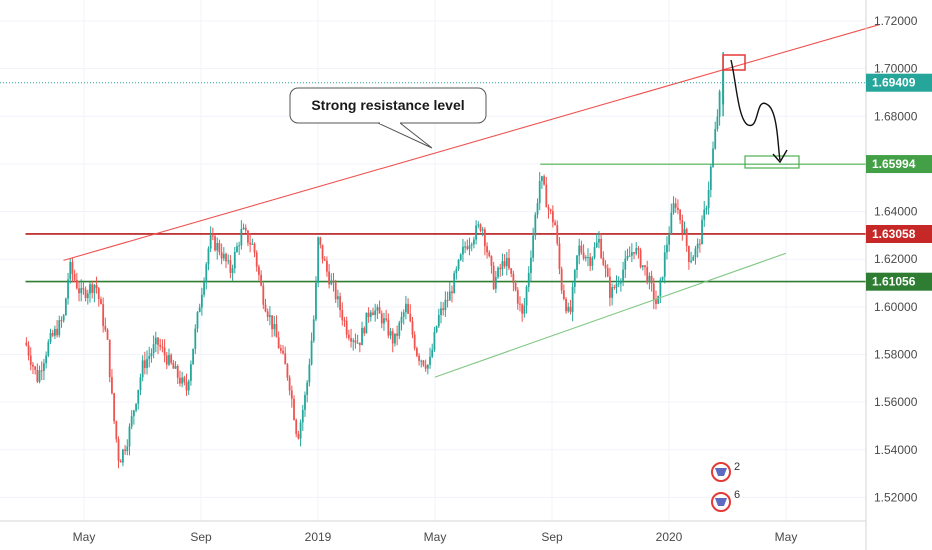 Image resolution: width=932 pixels, height=550 pixels. What do you see at coordinates (552, 537) in the screenshot?
I see `x-tick-label: Sep` at bounding box center [552, 537].